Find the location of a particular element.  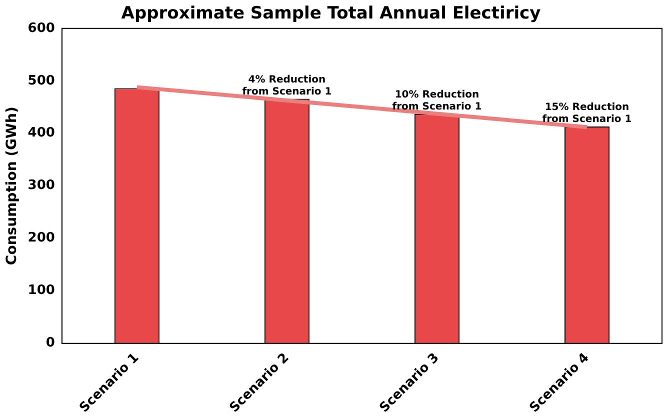

y-axis-title: Consumption (GWh) is located at coordinates (12, 186).